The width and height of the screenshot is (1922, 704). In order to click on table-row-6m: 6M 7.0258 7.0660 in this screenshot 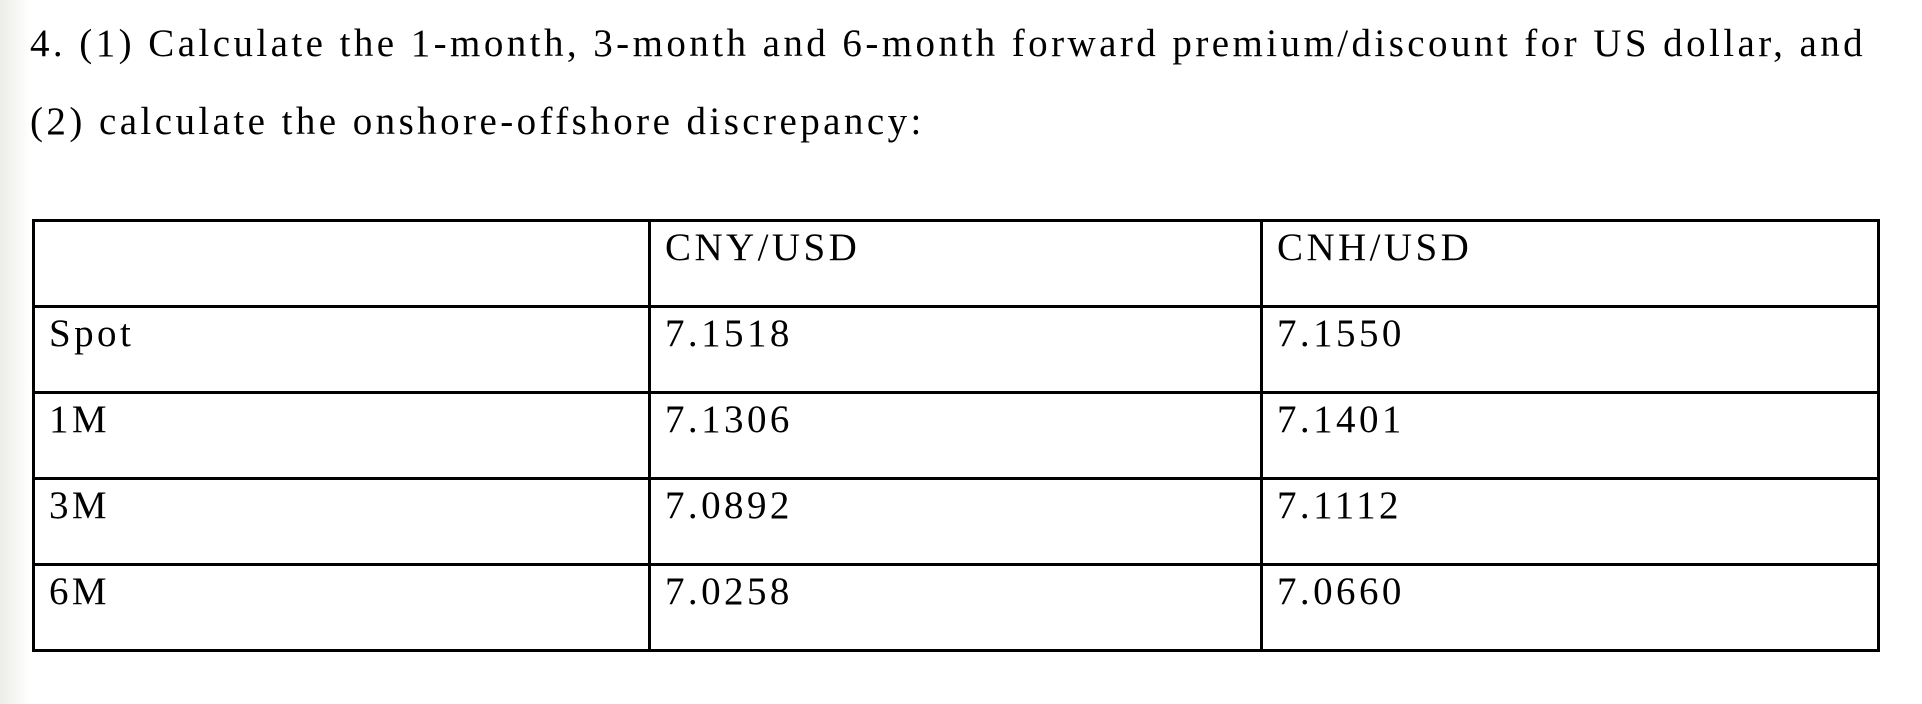, I will do `click(956, 607)`.